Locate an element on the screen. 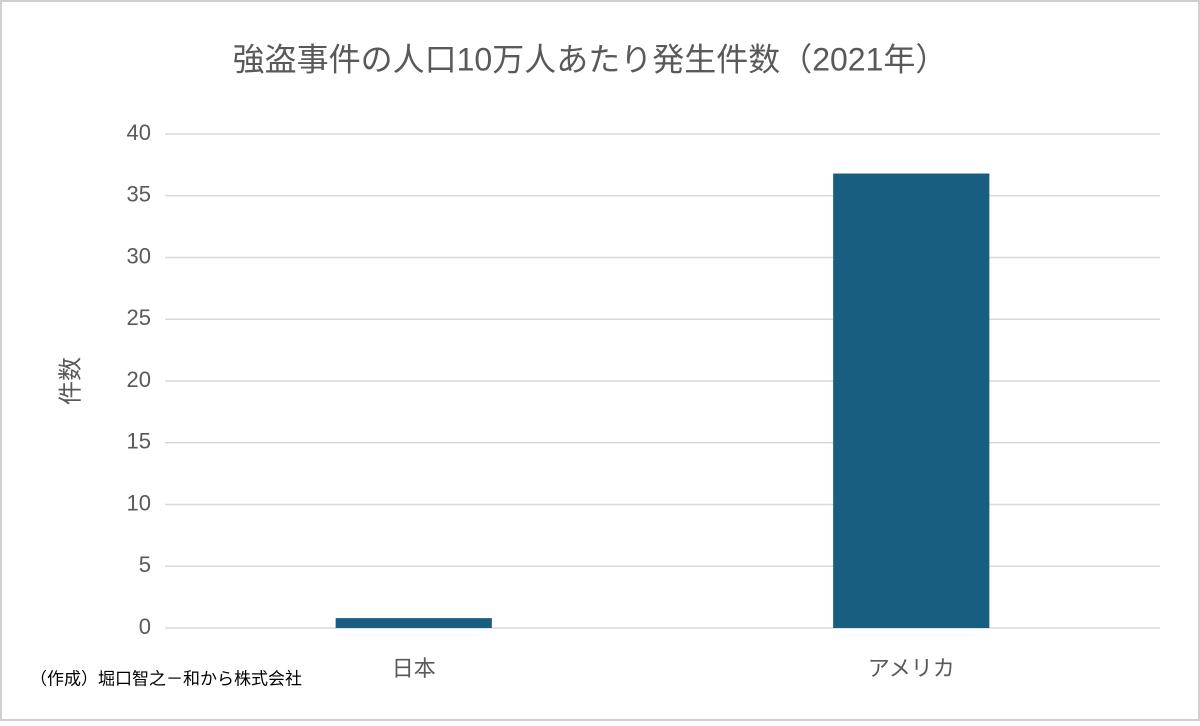  y-tick-label: 15 is located at coordinates (139, 441).